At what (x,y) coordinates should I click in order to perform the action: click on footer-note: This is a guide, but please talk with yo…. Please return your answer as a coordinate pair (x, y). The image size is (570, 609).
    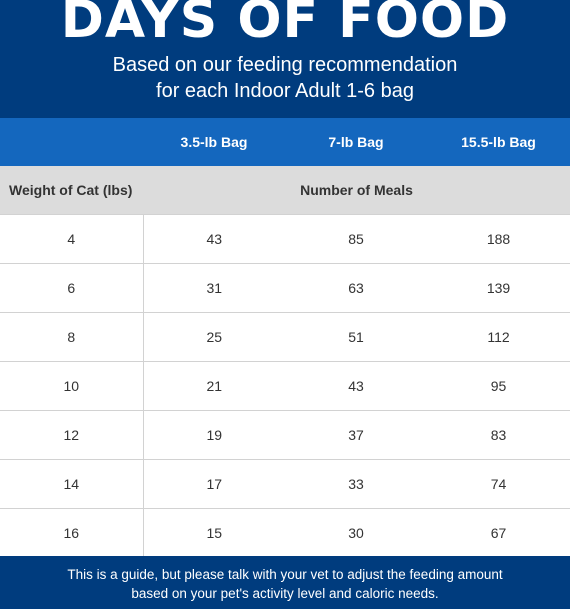
    Looking at the image, I should click on (285, 582).